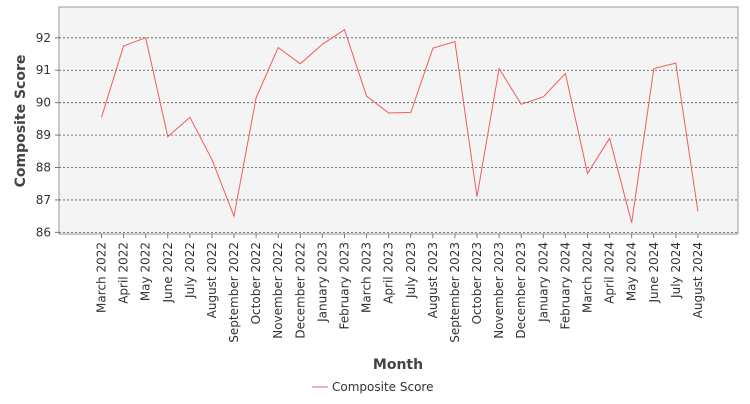 Image resolution: width=750 pixels, height=404 pixels. I want to click on y-axis-ticks: 86 87 88 89 90 91 92, so click(47, 135).